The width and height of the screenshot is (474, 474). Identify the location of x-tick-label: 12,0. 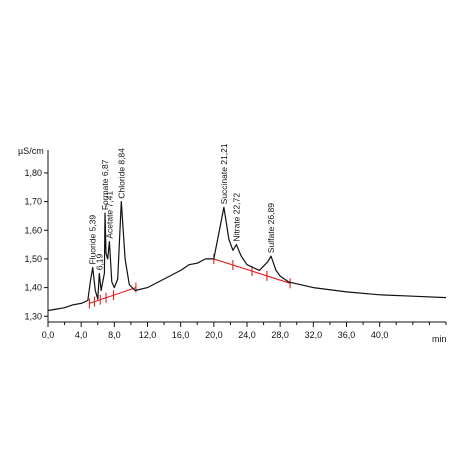
(148, 335).